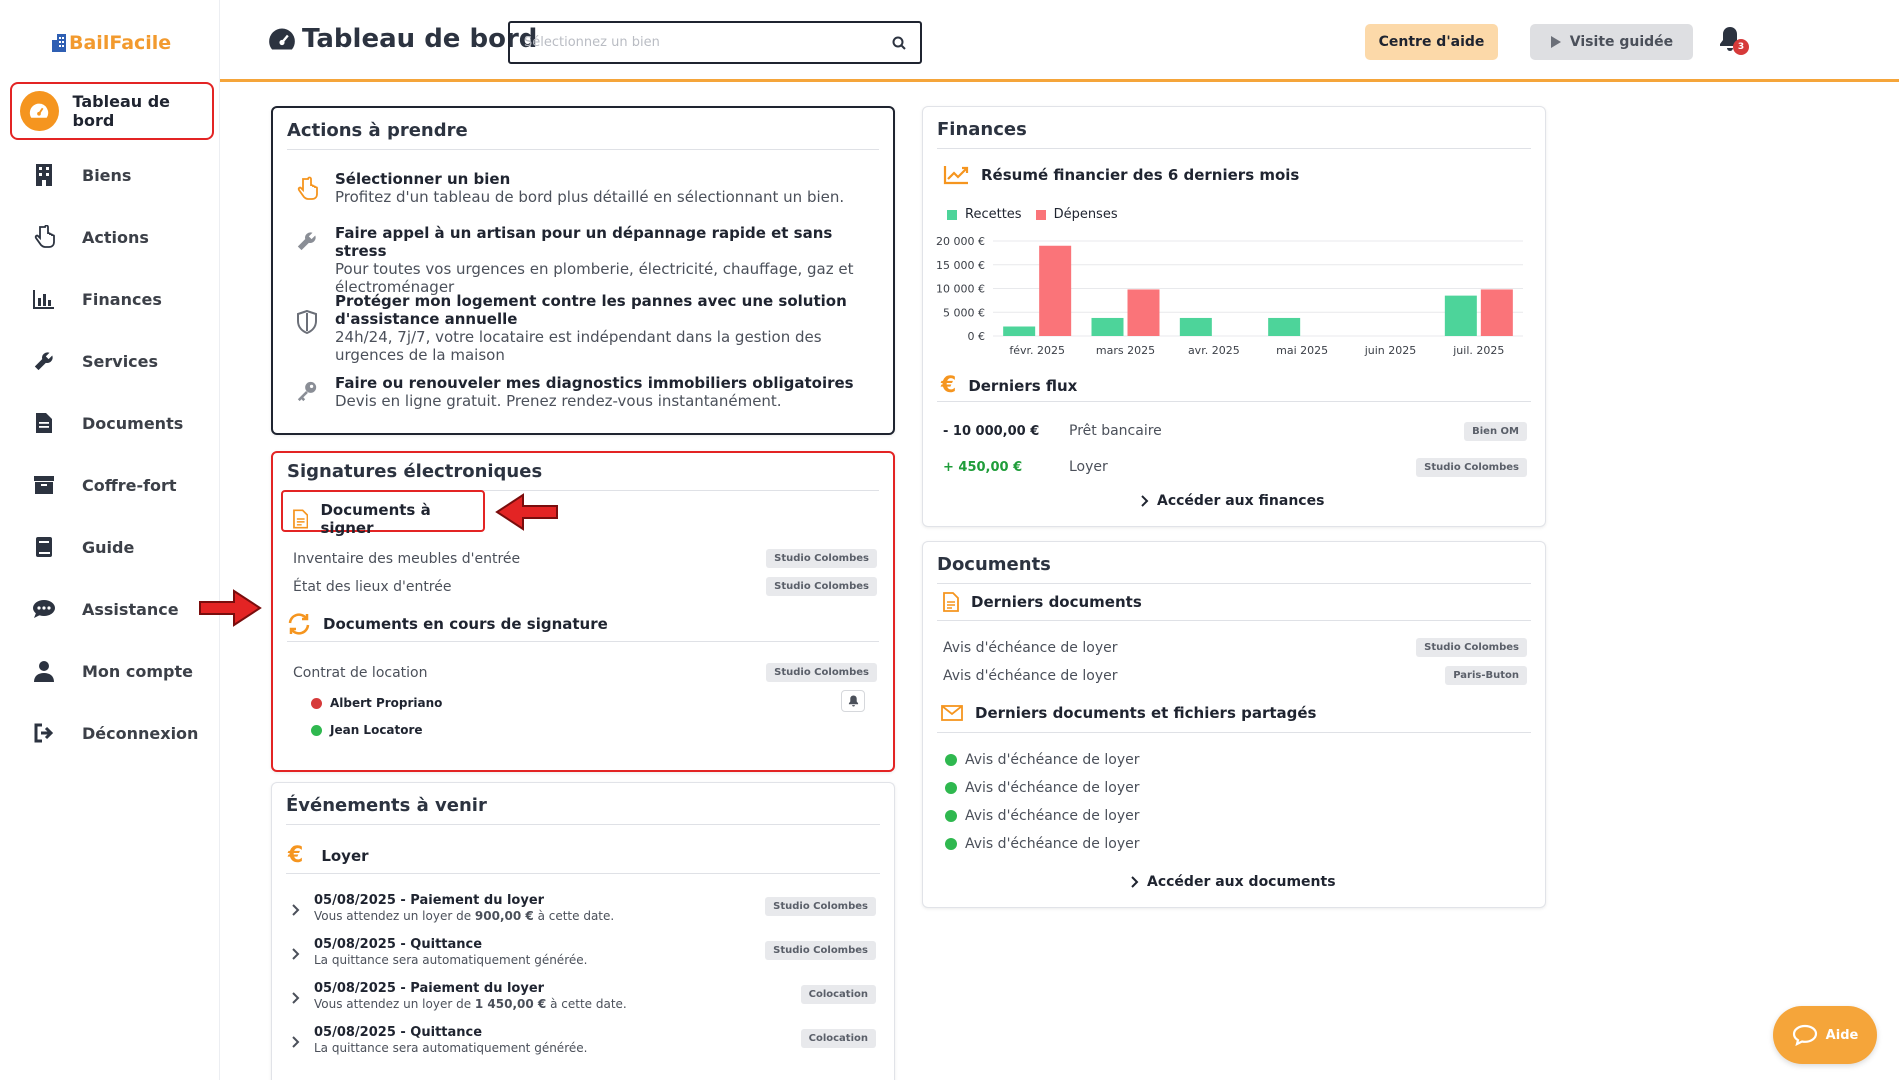 This screenshot has width=1899, height=1080. I want to click on logo-text: BailFacile, so click(120, 43).